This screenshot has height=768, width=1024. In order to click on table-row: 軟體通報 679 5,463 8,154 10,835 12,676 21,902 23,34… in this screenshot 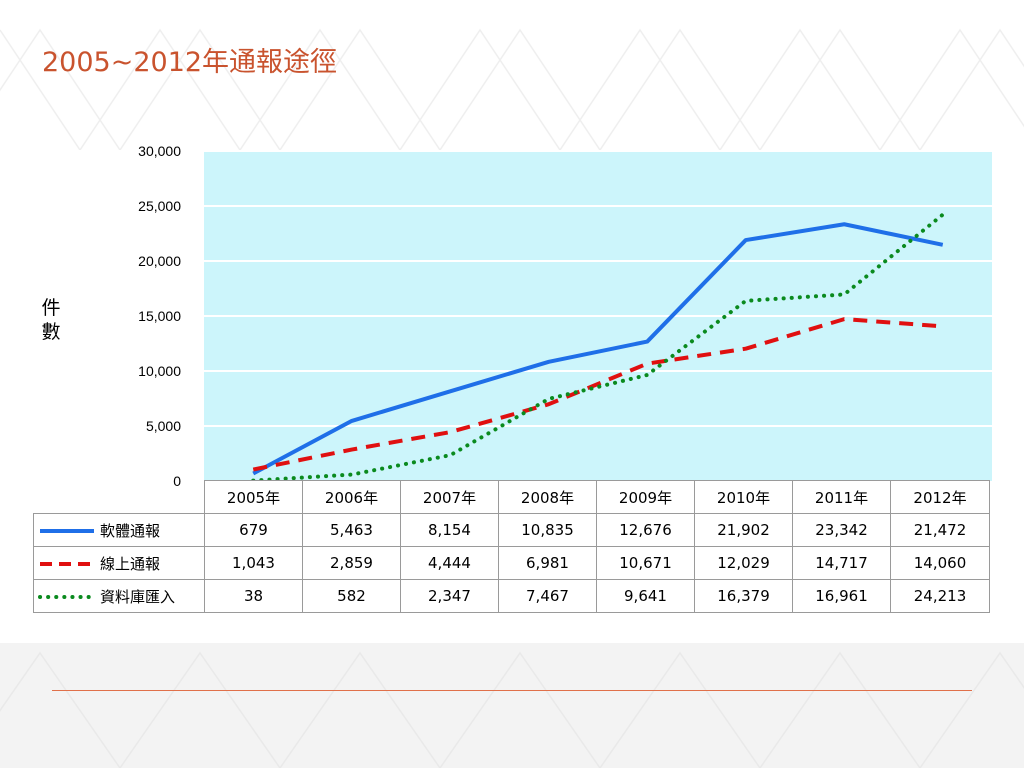, I will do `click(511, 530)`.